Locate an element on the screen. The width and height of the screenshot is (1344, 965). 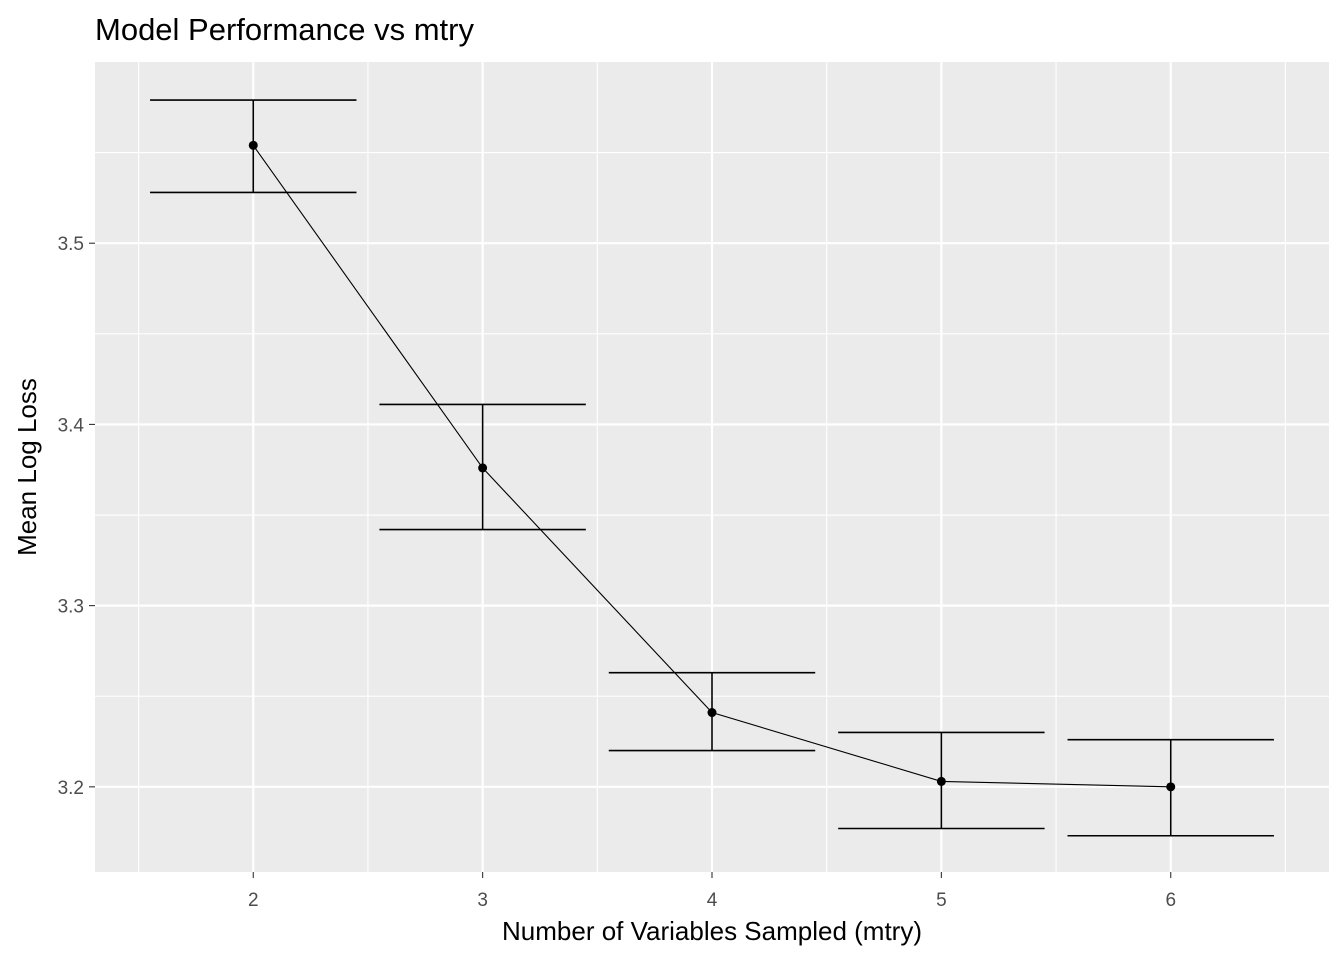
y-tick-label: 3.2 is located at coordinates (71, 788).